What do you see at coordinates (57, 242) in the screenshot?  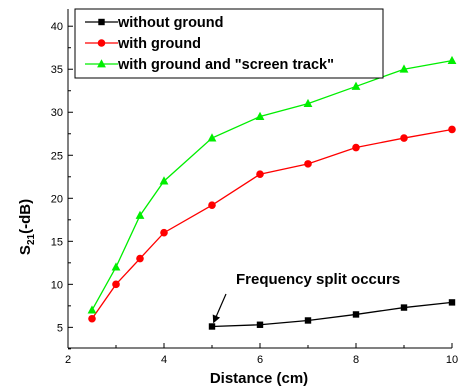 I see `y-tick-label: 15` at bounding box center [57, 242].